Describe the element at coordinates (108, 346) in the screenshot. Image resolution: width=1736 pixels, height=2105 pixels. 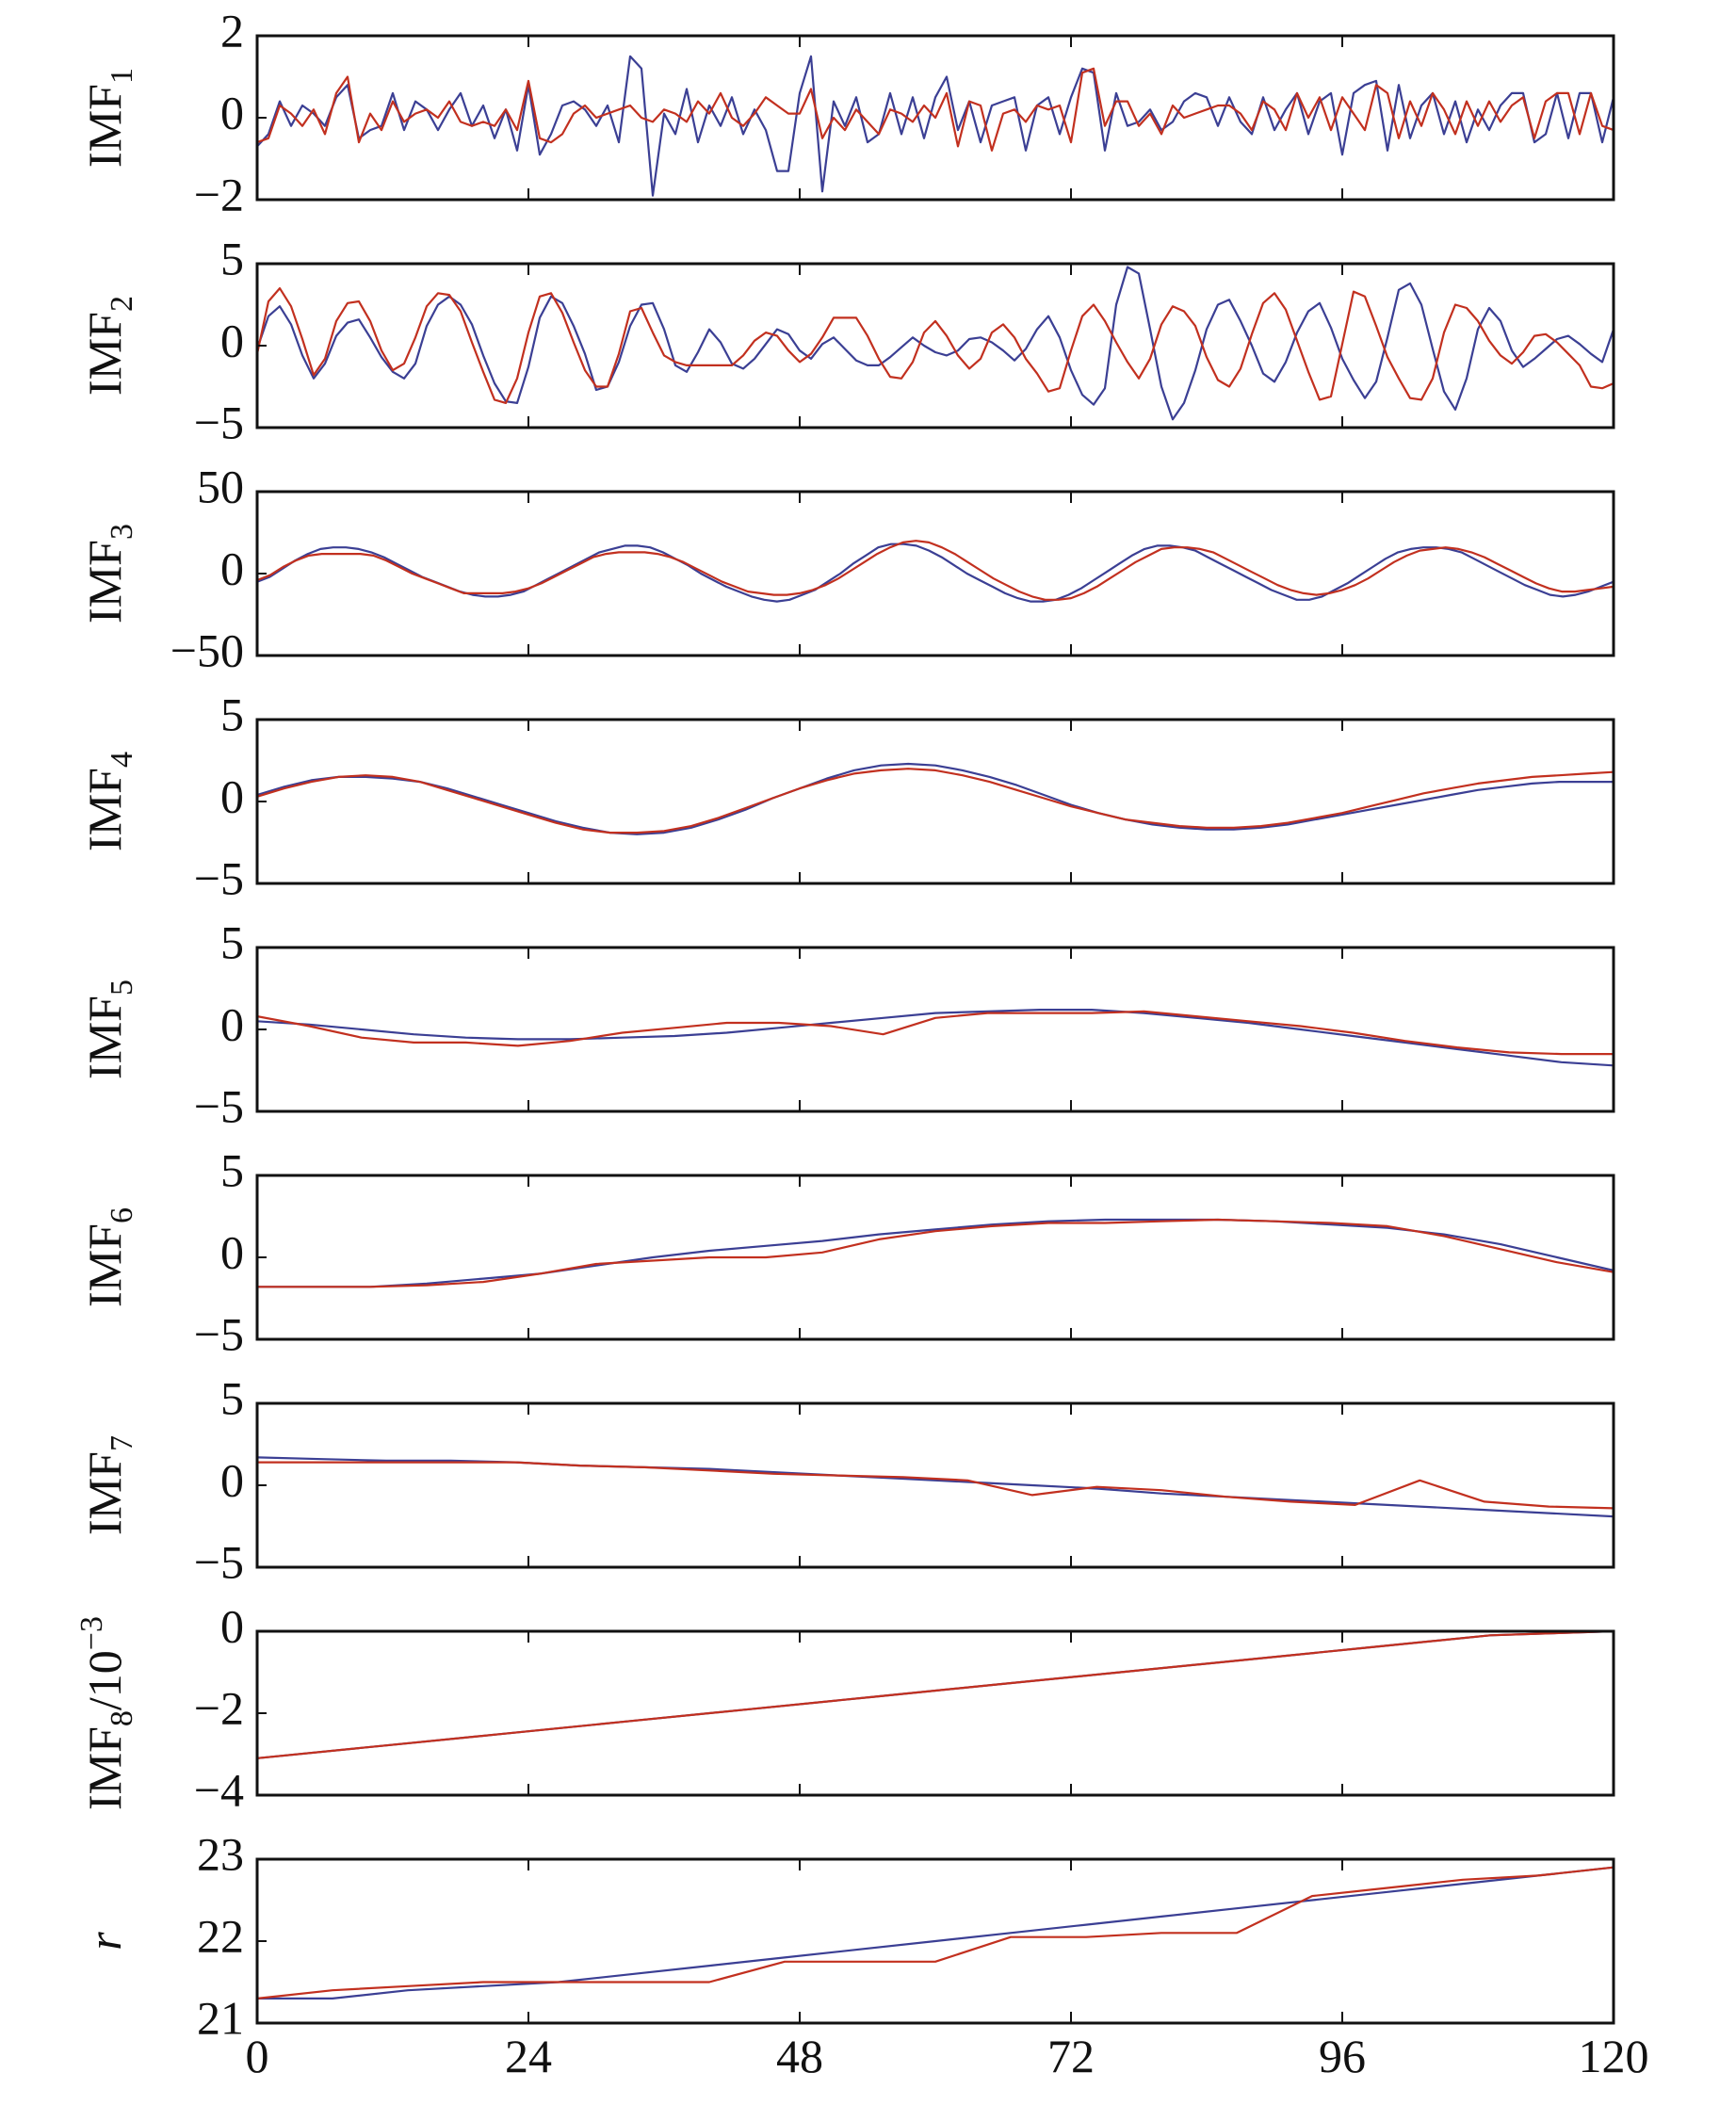
I see `y-axis-label: IMF2` at that location.